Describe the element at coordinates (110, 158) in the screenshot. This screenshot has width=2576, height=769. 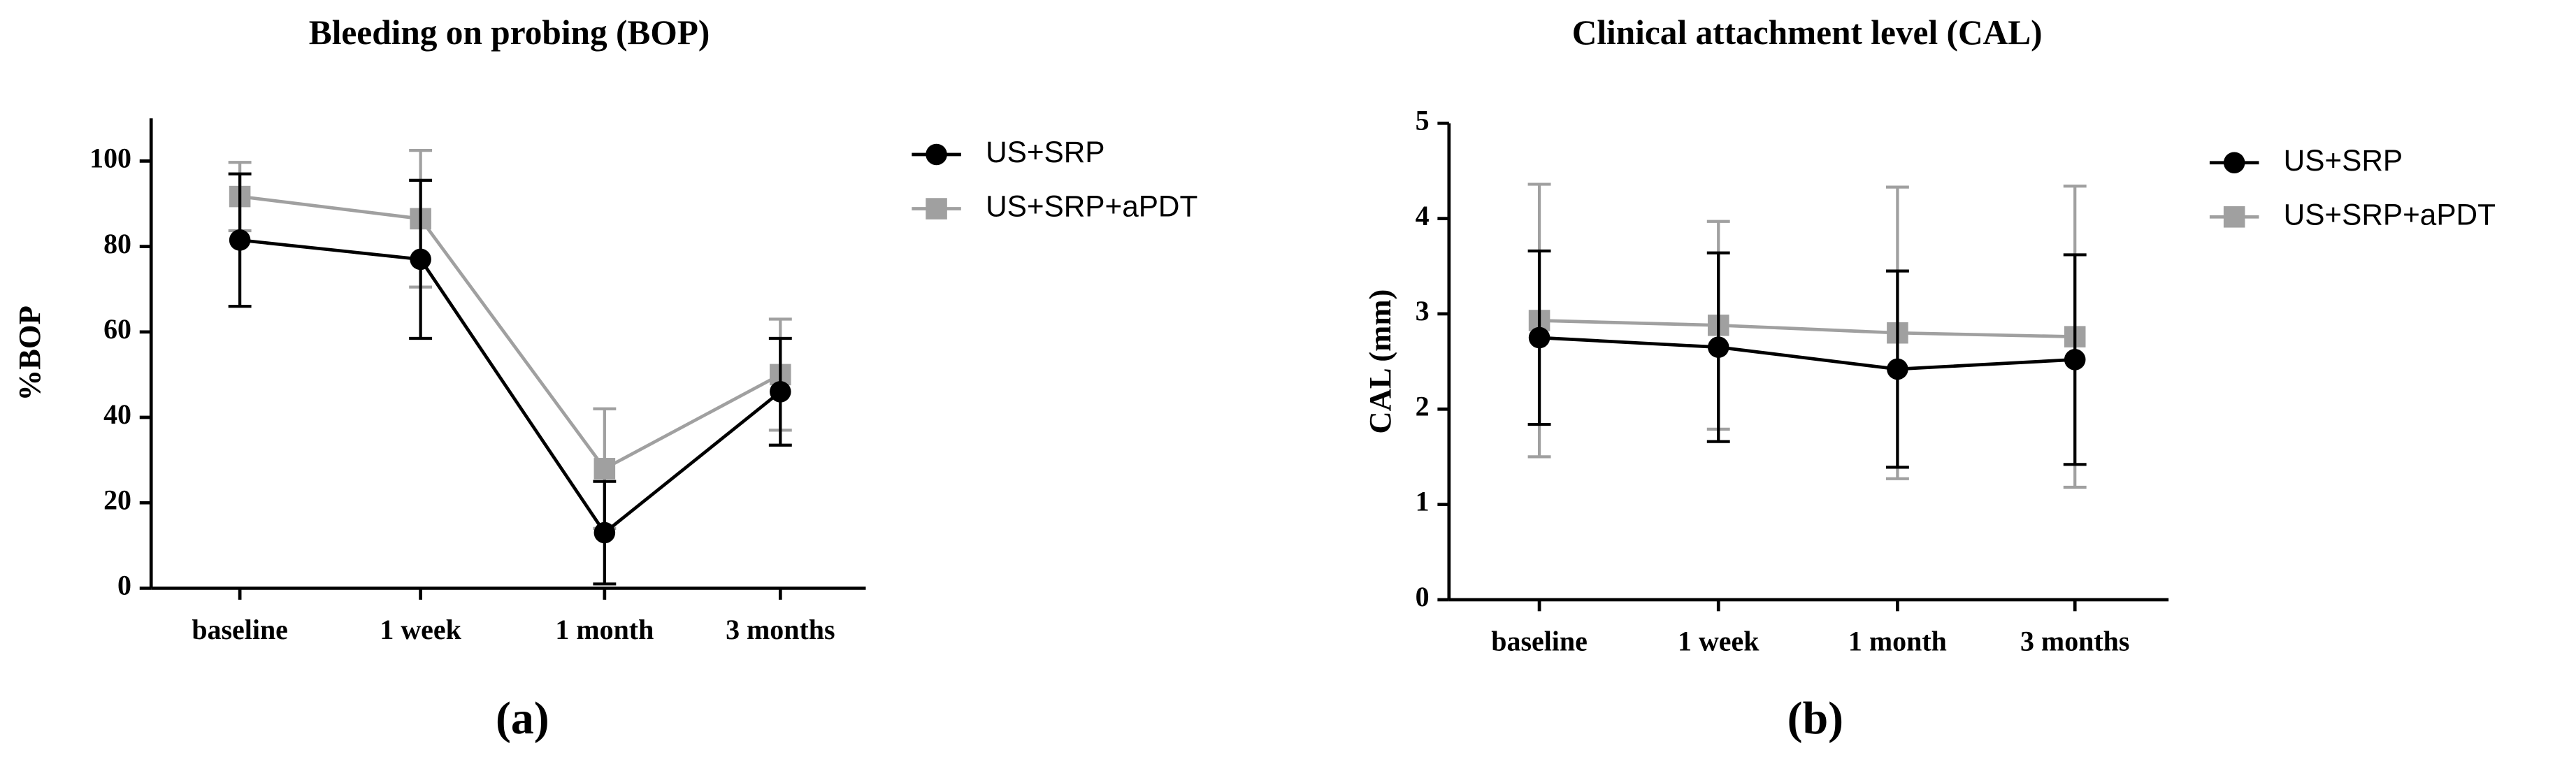
I see `y-tick-label: 100` at that location.